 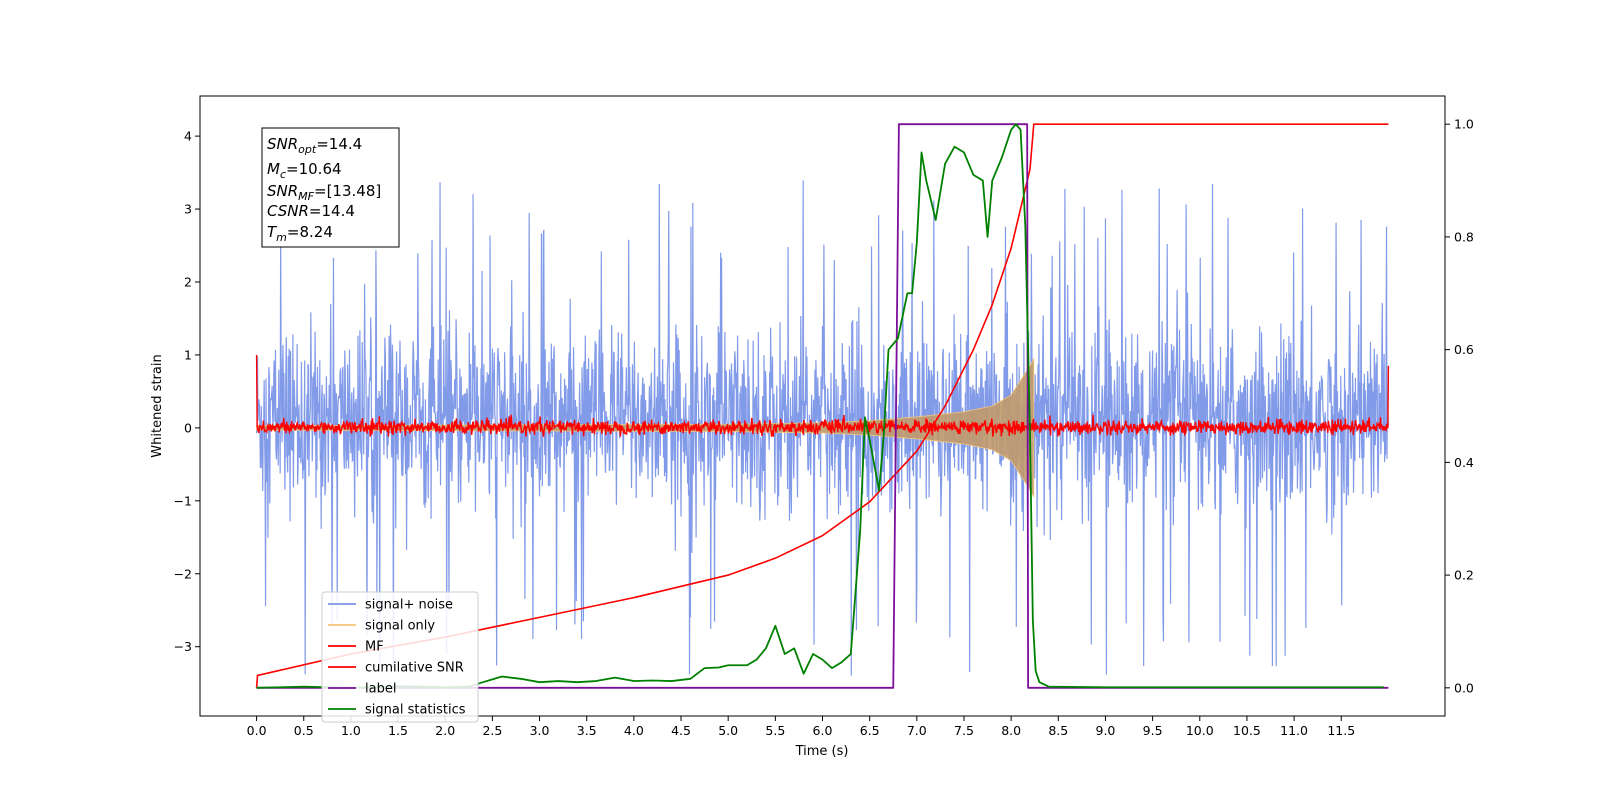 I want to click on legend-label: signal+ noise, so click(x=409, y=605).